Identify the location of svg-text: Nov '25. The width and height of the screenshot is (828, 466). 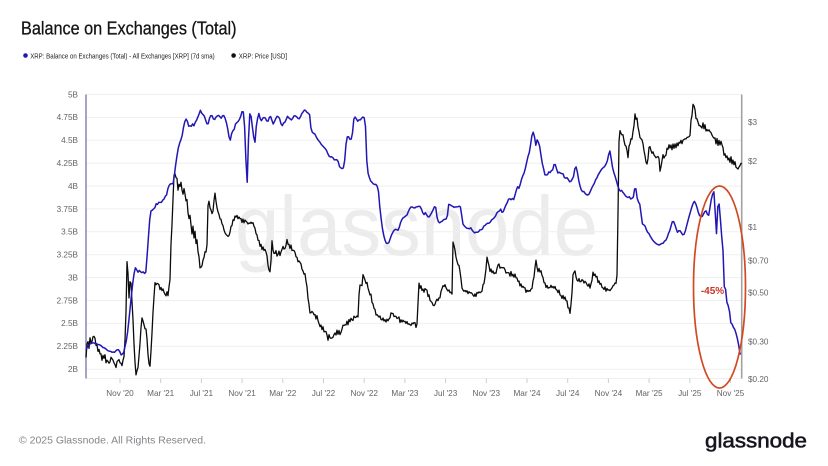
(731, 393).